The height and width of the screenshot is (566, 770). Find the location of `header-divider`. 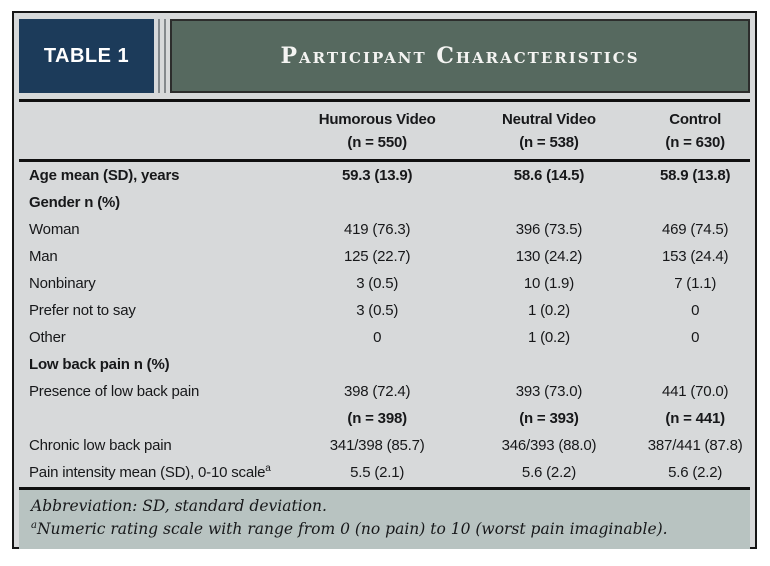

header-divider is located at coordinates (162, 56).